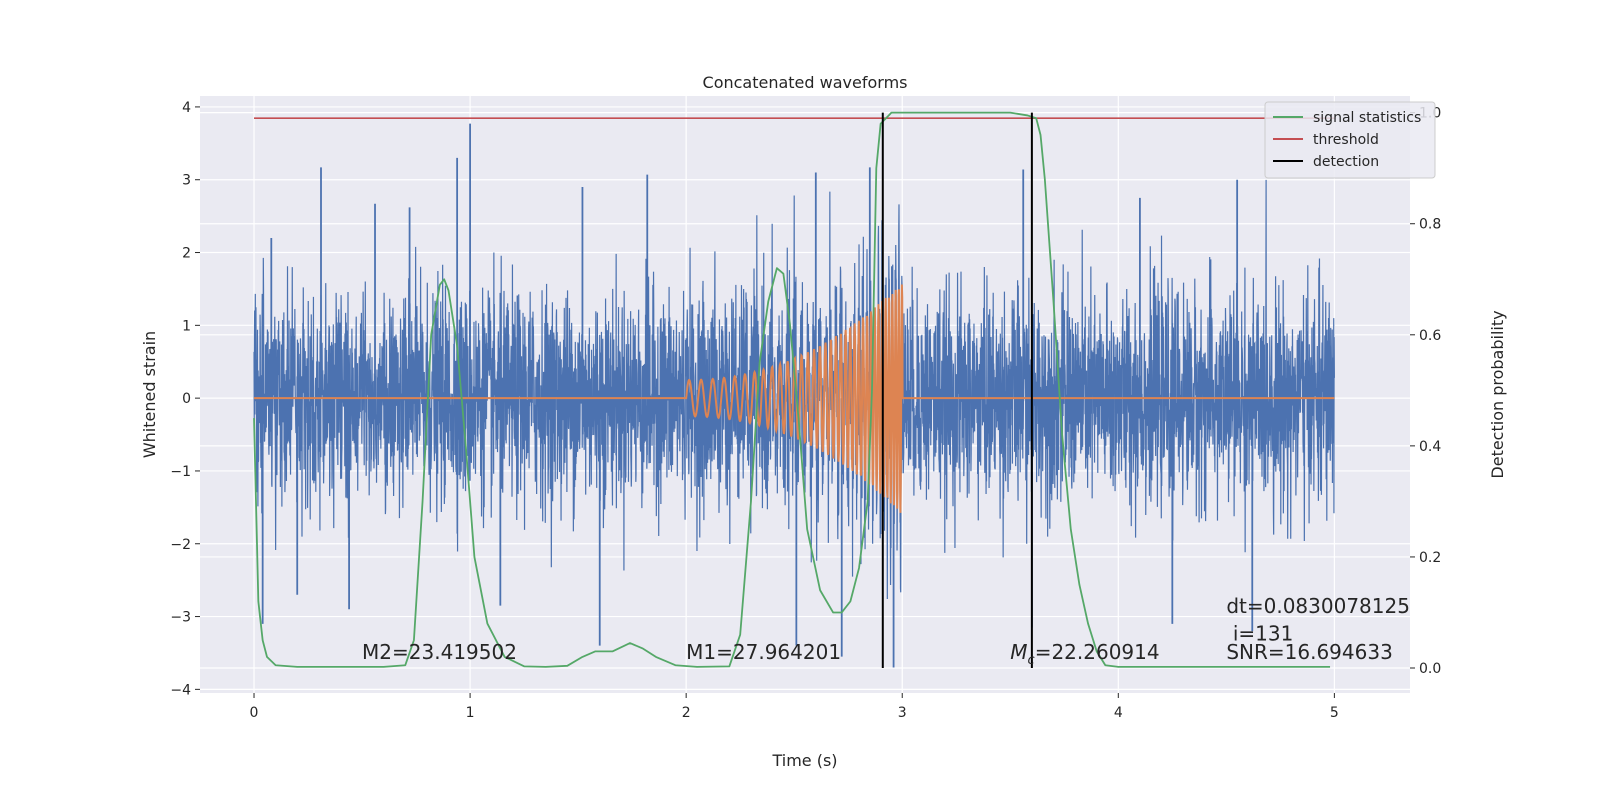  What do you see at coordinates (186, 326) in the screenshot?
I see `y-left-tick-label: 1` at bounding box center [186, 326].